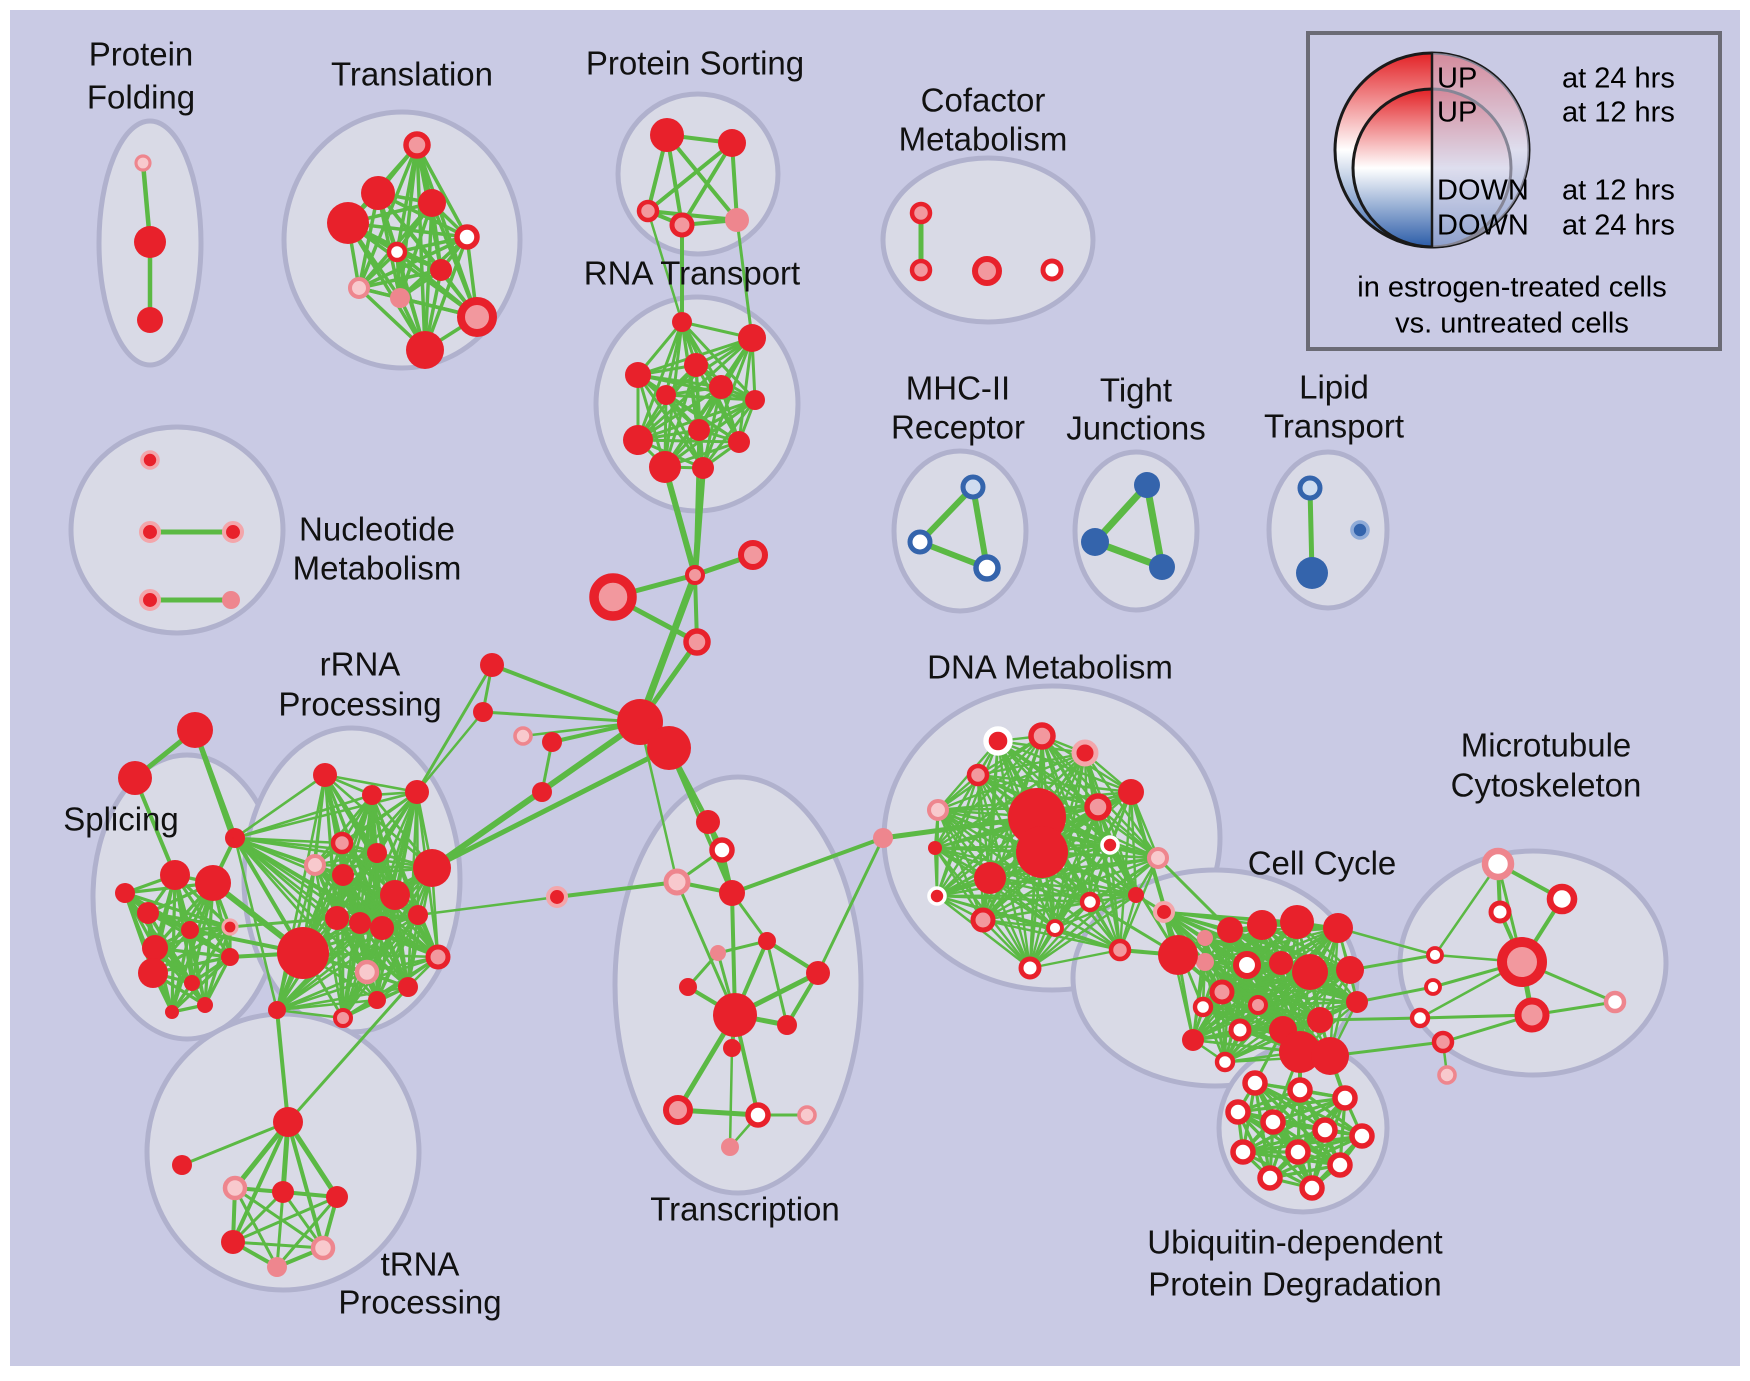 The image size is (1750, 1381). What do you see at coordinates (1050, 667) in the screenshot?
I see `cluster-label-dna: DNA Metabolism` at bounding box center [1050, 667].